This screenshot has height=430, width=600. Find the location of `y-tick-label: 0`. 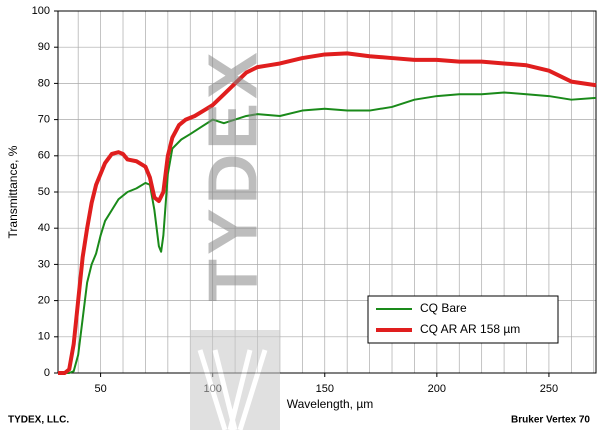

y-tick-label: 0 is located at coordinates (47, 373).